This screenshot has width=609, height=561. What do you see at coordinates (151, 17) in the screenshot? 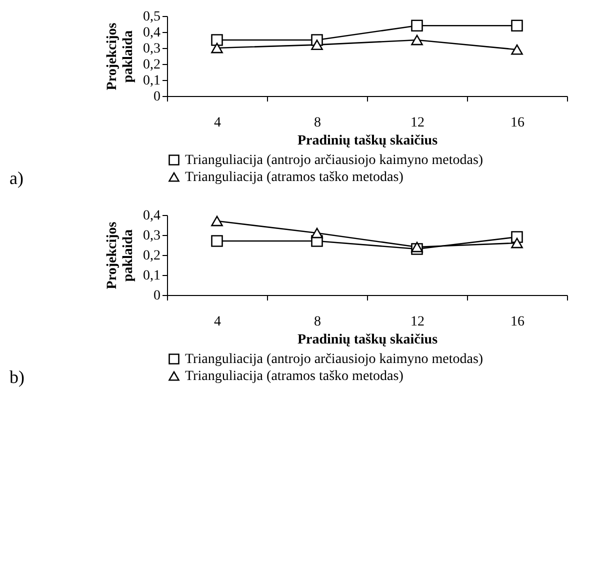
I see `y-tick-label: 0,5` at bounding box center [151, 17].